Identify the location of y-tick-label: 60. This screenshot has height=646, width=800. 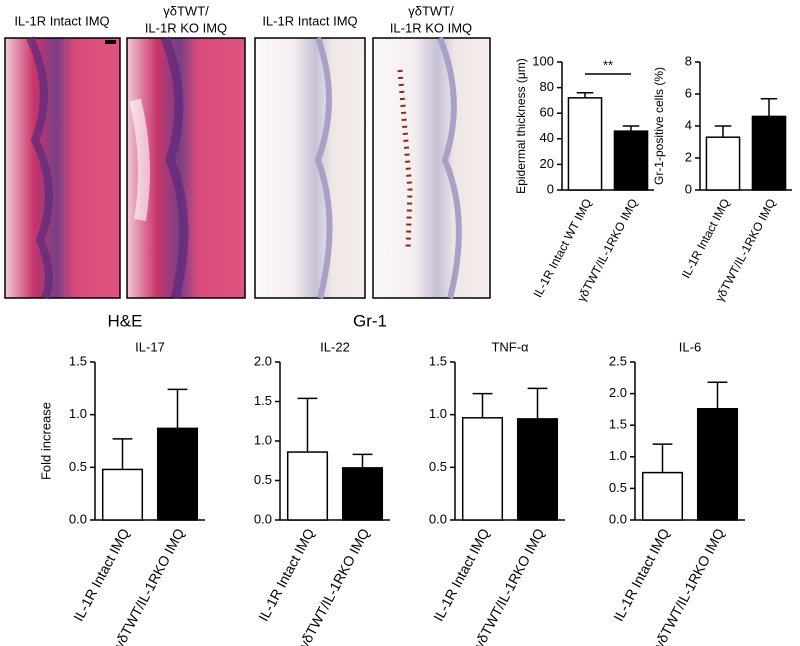
(547, 112).